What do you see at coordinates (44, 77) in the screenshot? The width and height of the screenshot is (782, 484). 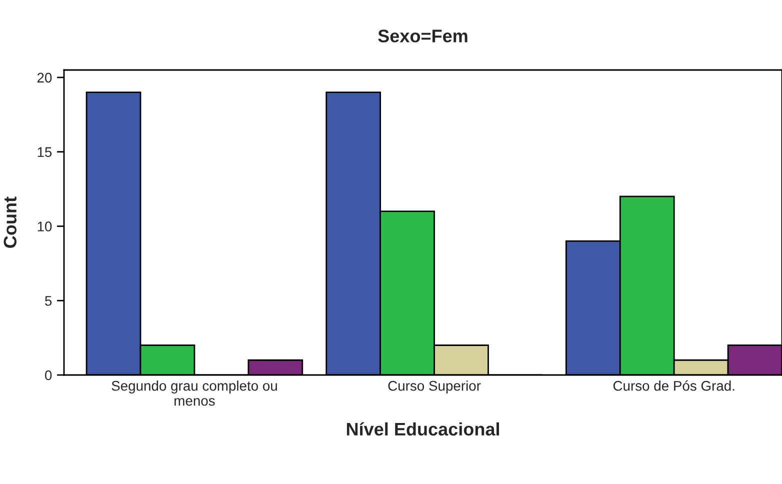 I see `y-tick-label: 20` at bounding box center [44, 77].